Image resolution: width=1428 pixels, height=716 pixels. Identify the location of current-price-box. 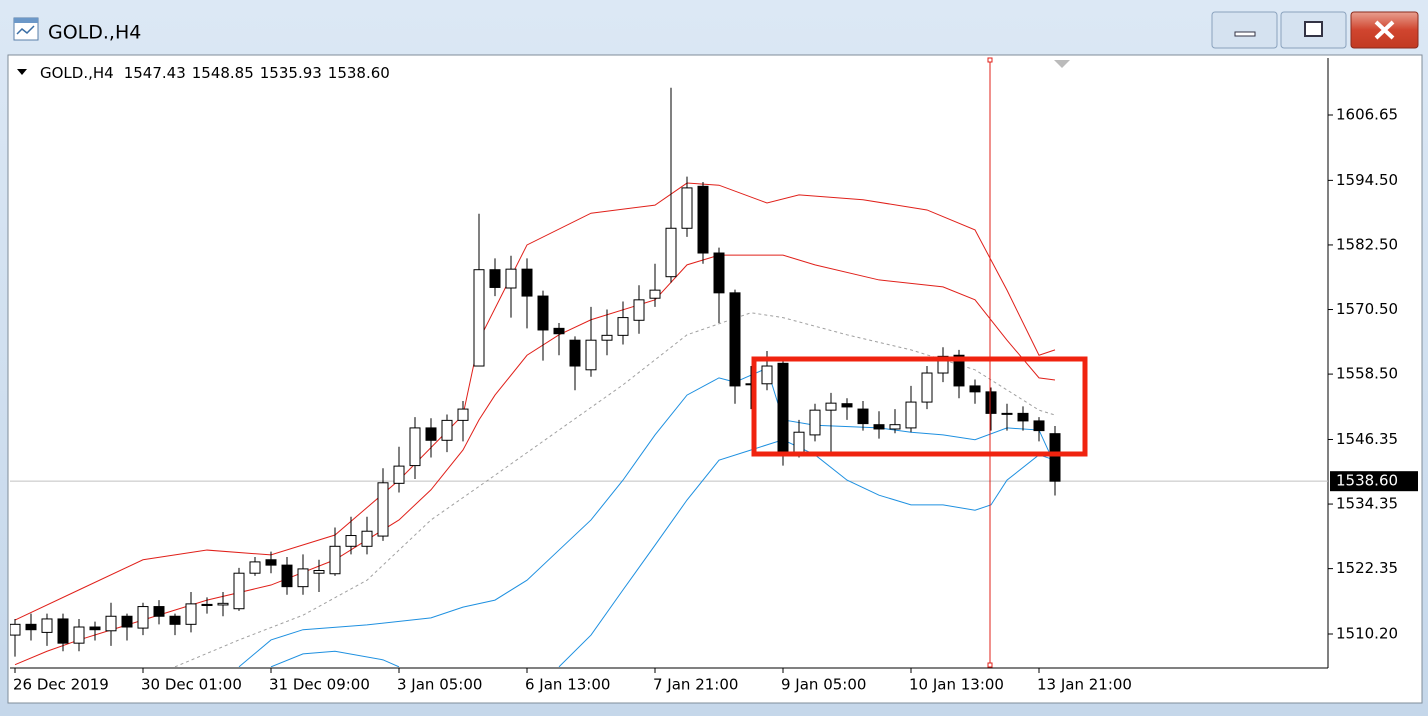
(1374, 481).